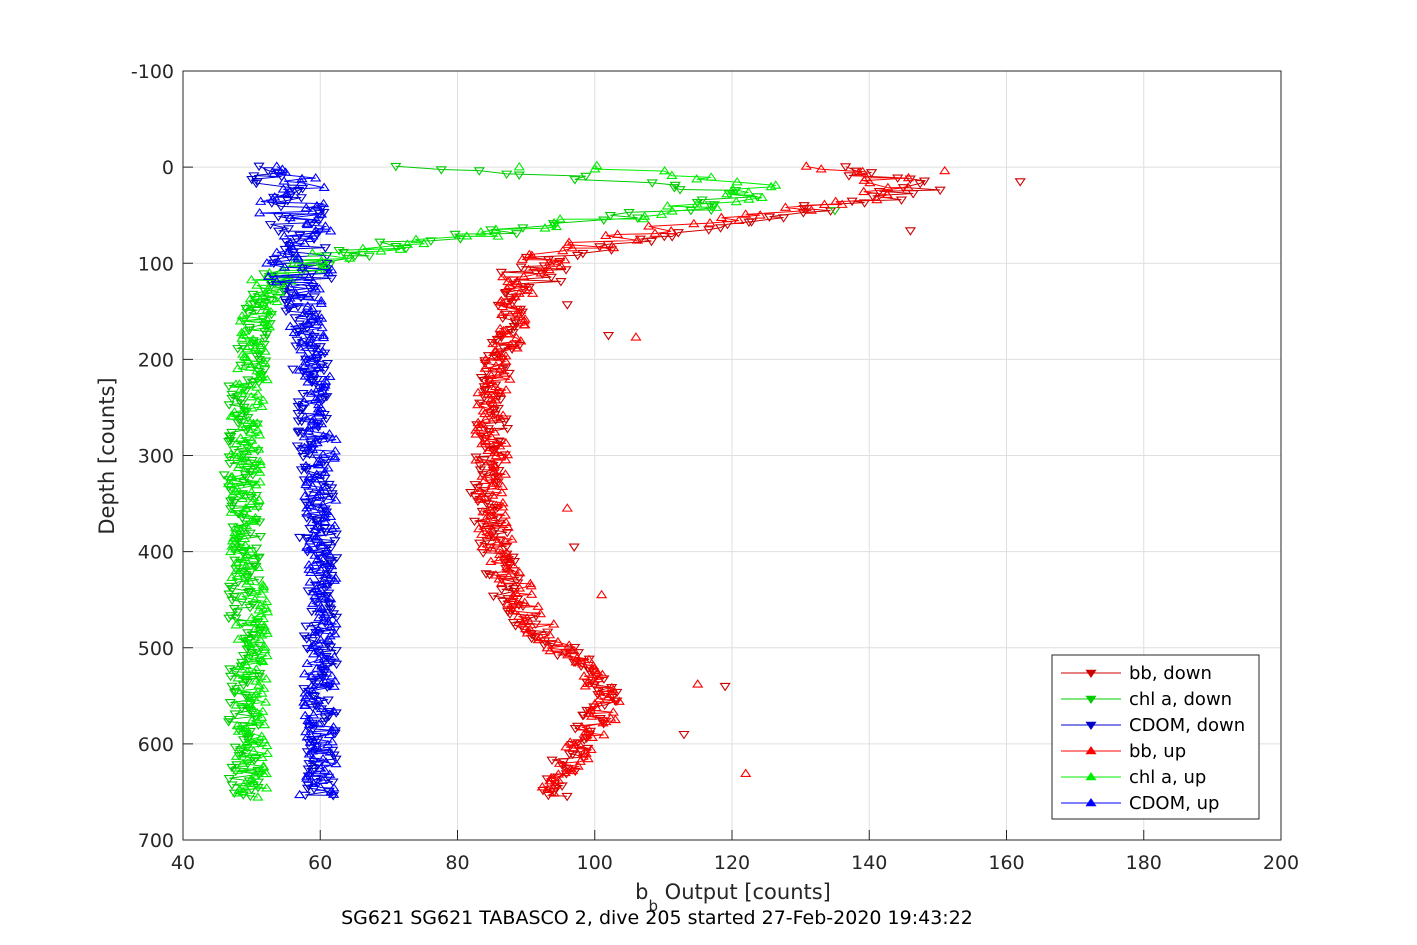 The width and height of the screenshot is (1417, 945). I want to click on y-tick-label: 200, so click(156, 360).